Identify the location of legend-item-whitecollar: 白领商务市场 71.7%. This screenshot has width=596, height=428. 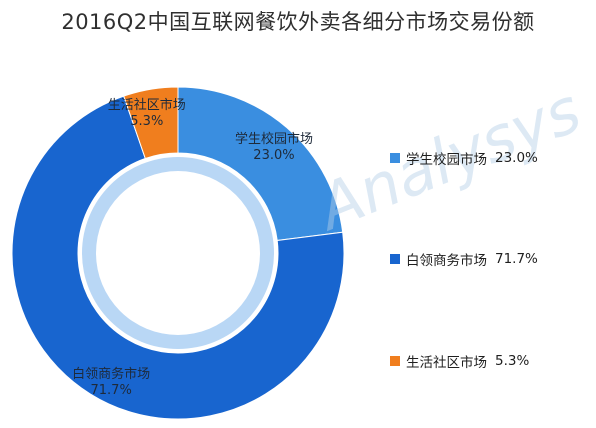
(490, 259).